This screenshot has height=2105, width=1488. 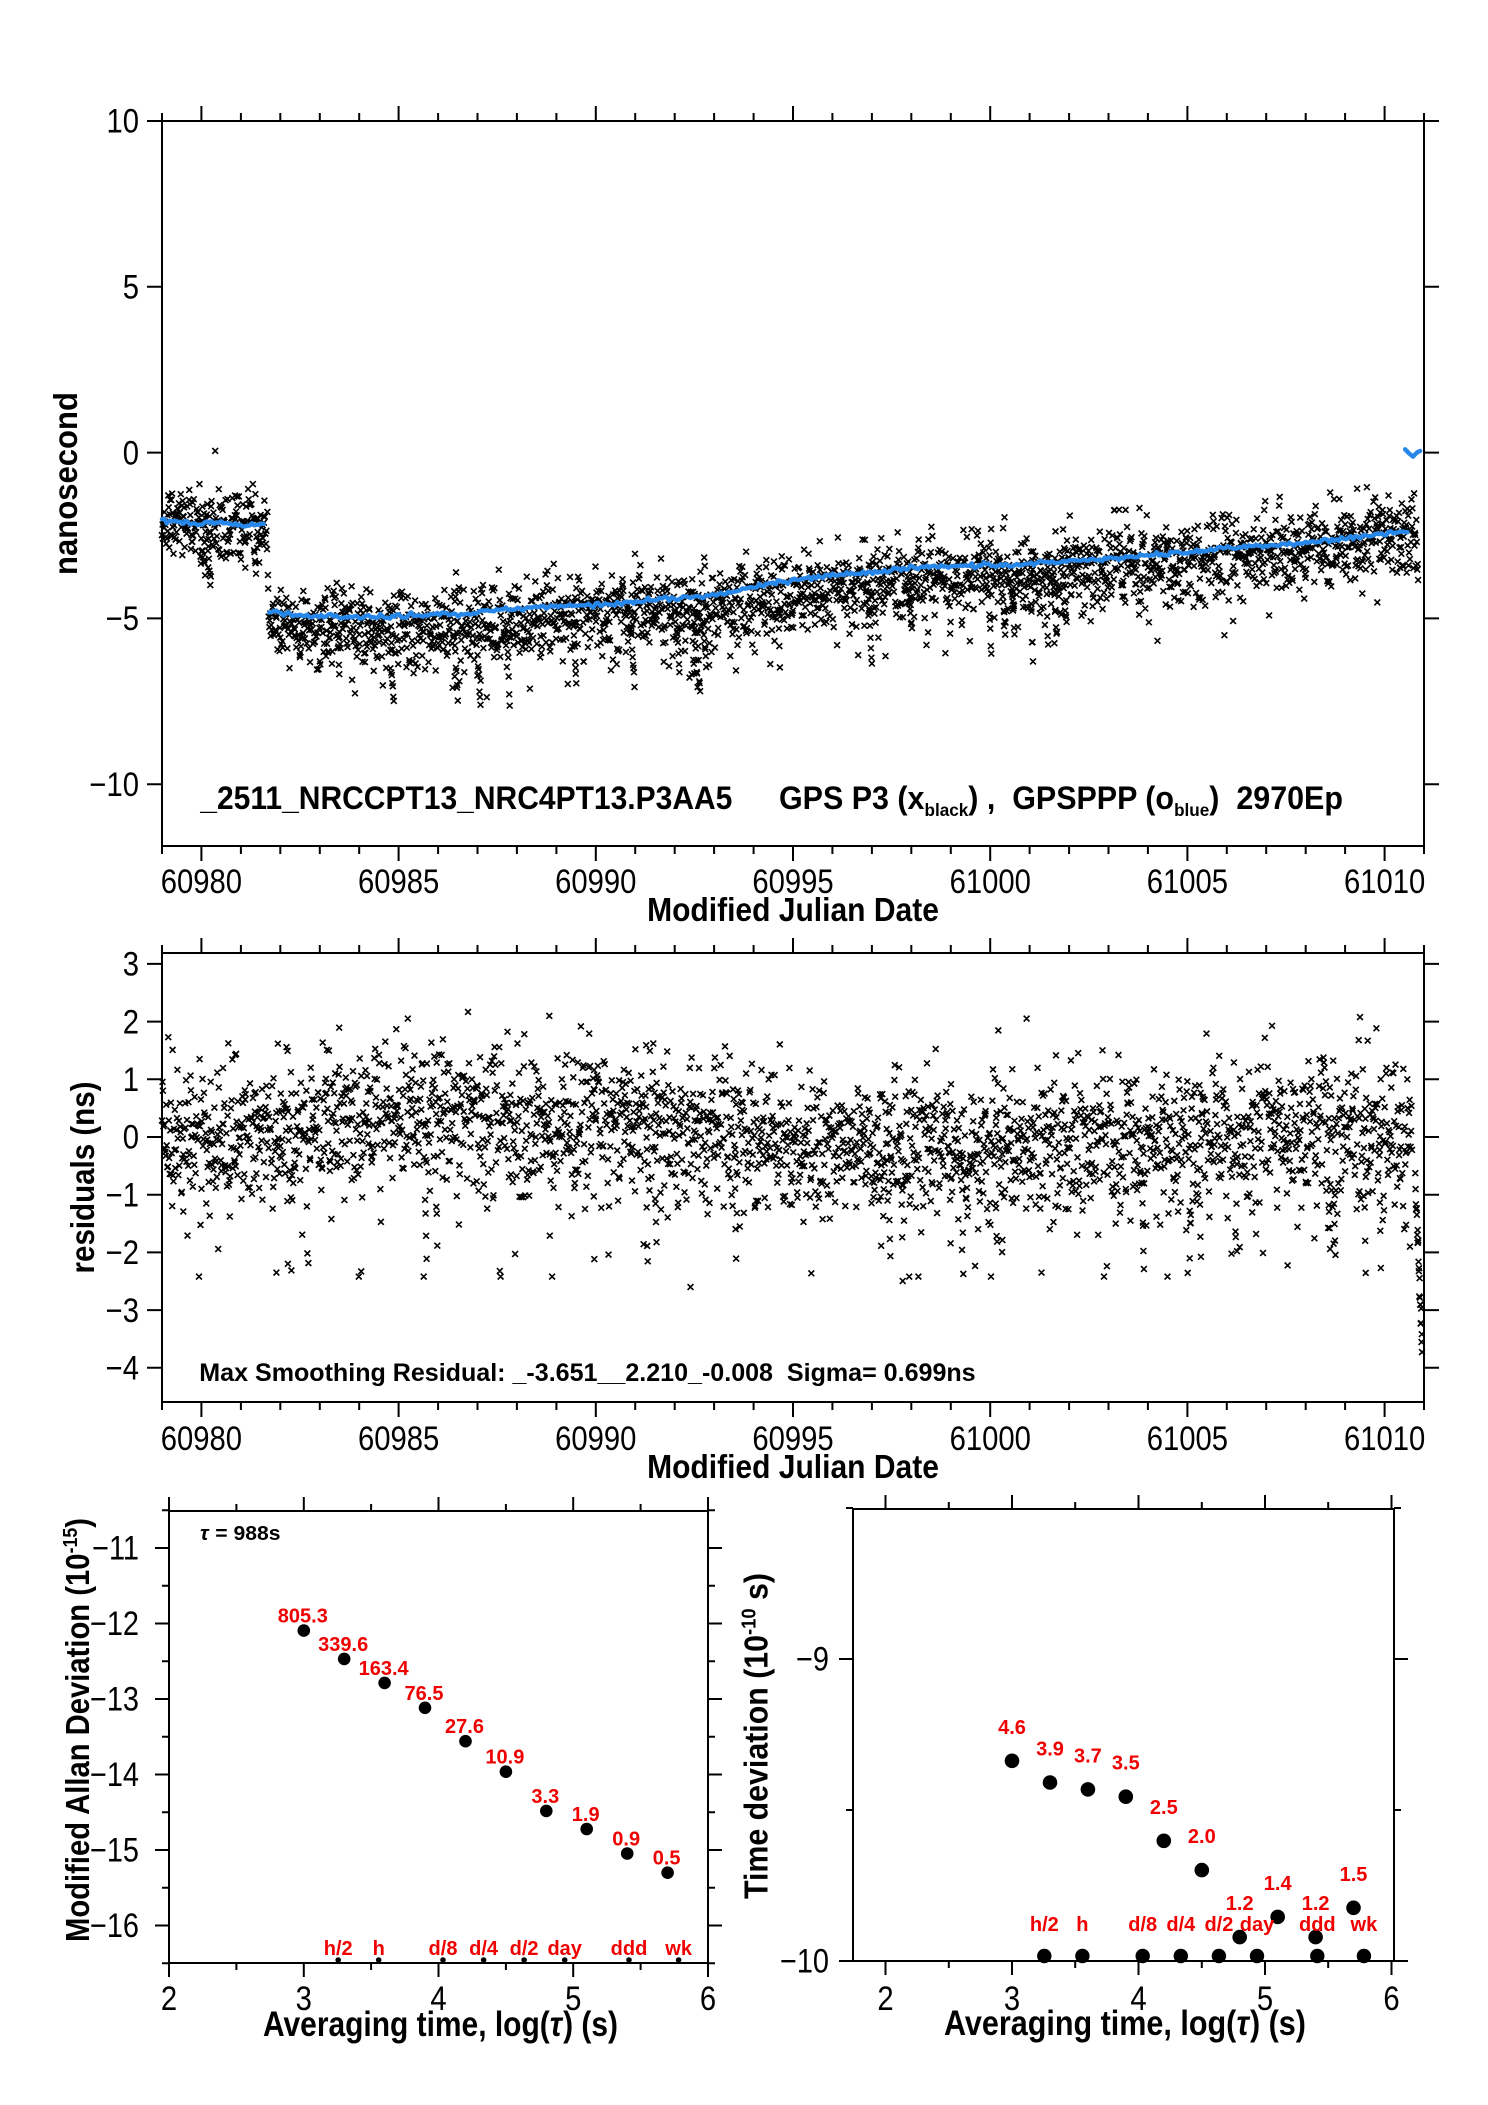 What do you see at coordinates (1012, 1728) in the screenshot?
I see `svg-text: 4.6` at bounding box center [1012, 1728].